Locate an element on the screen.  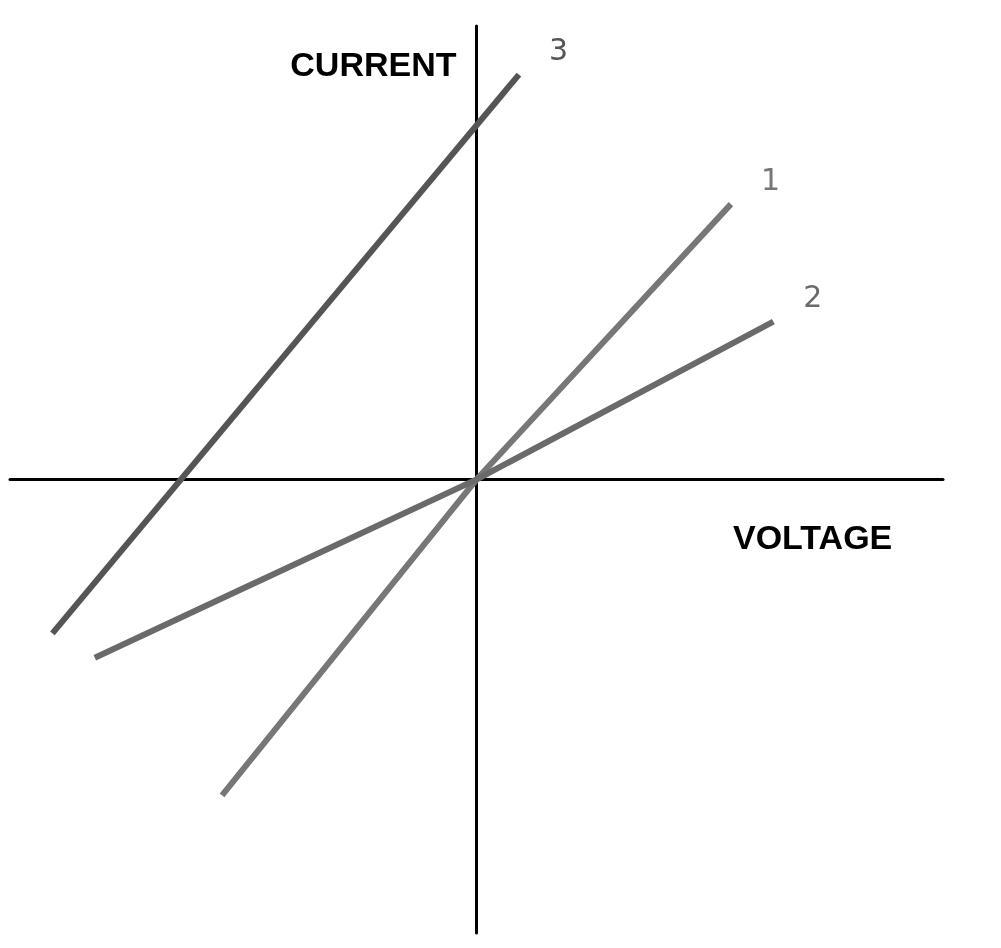
x-axis-title: VOLTAGE is located at coordinates (813, 536).